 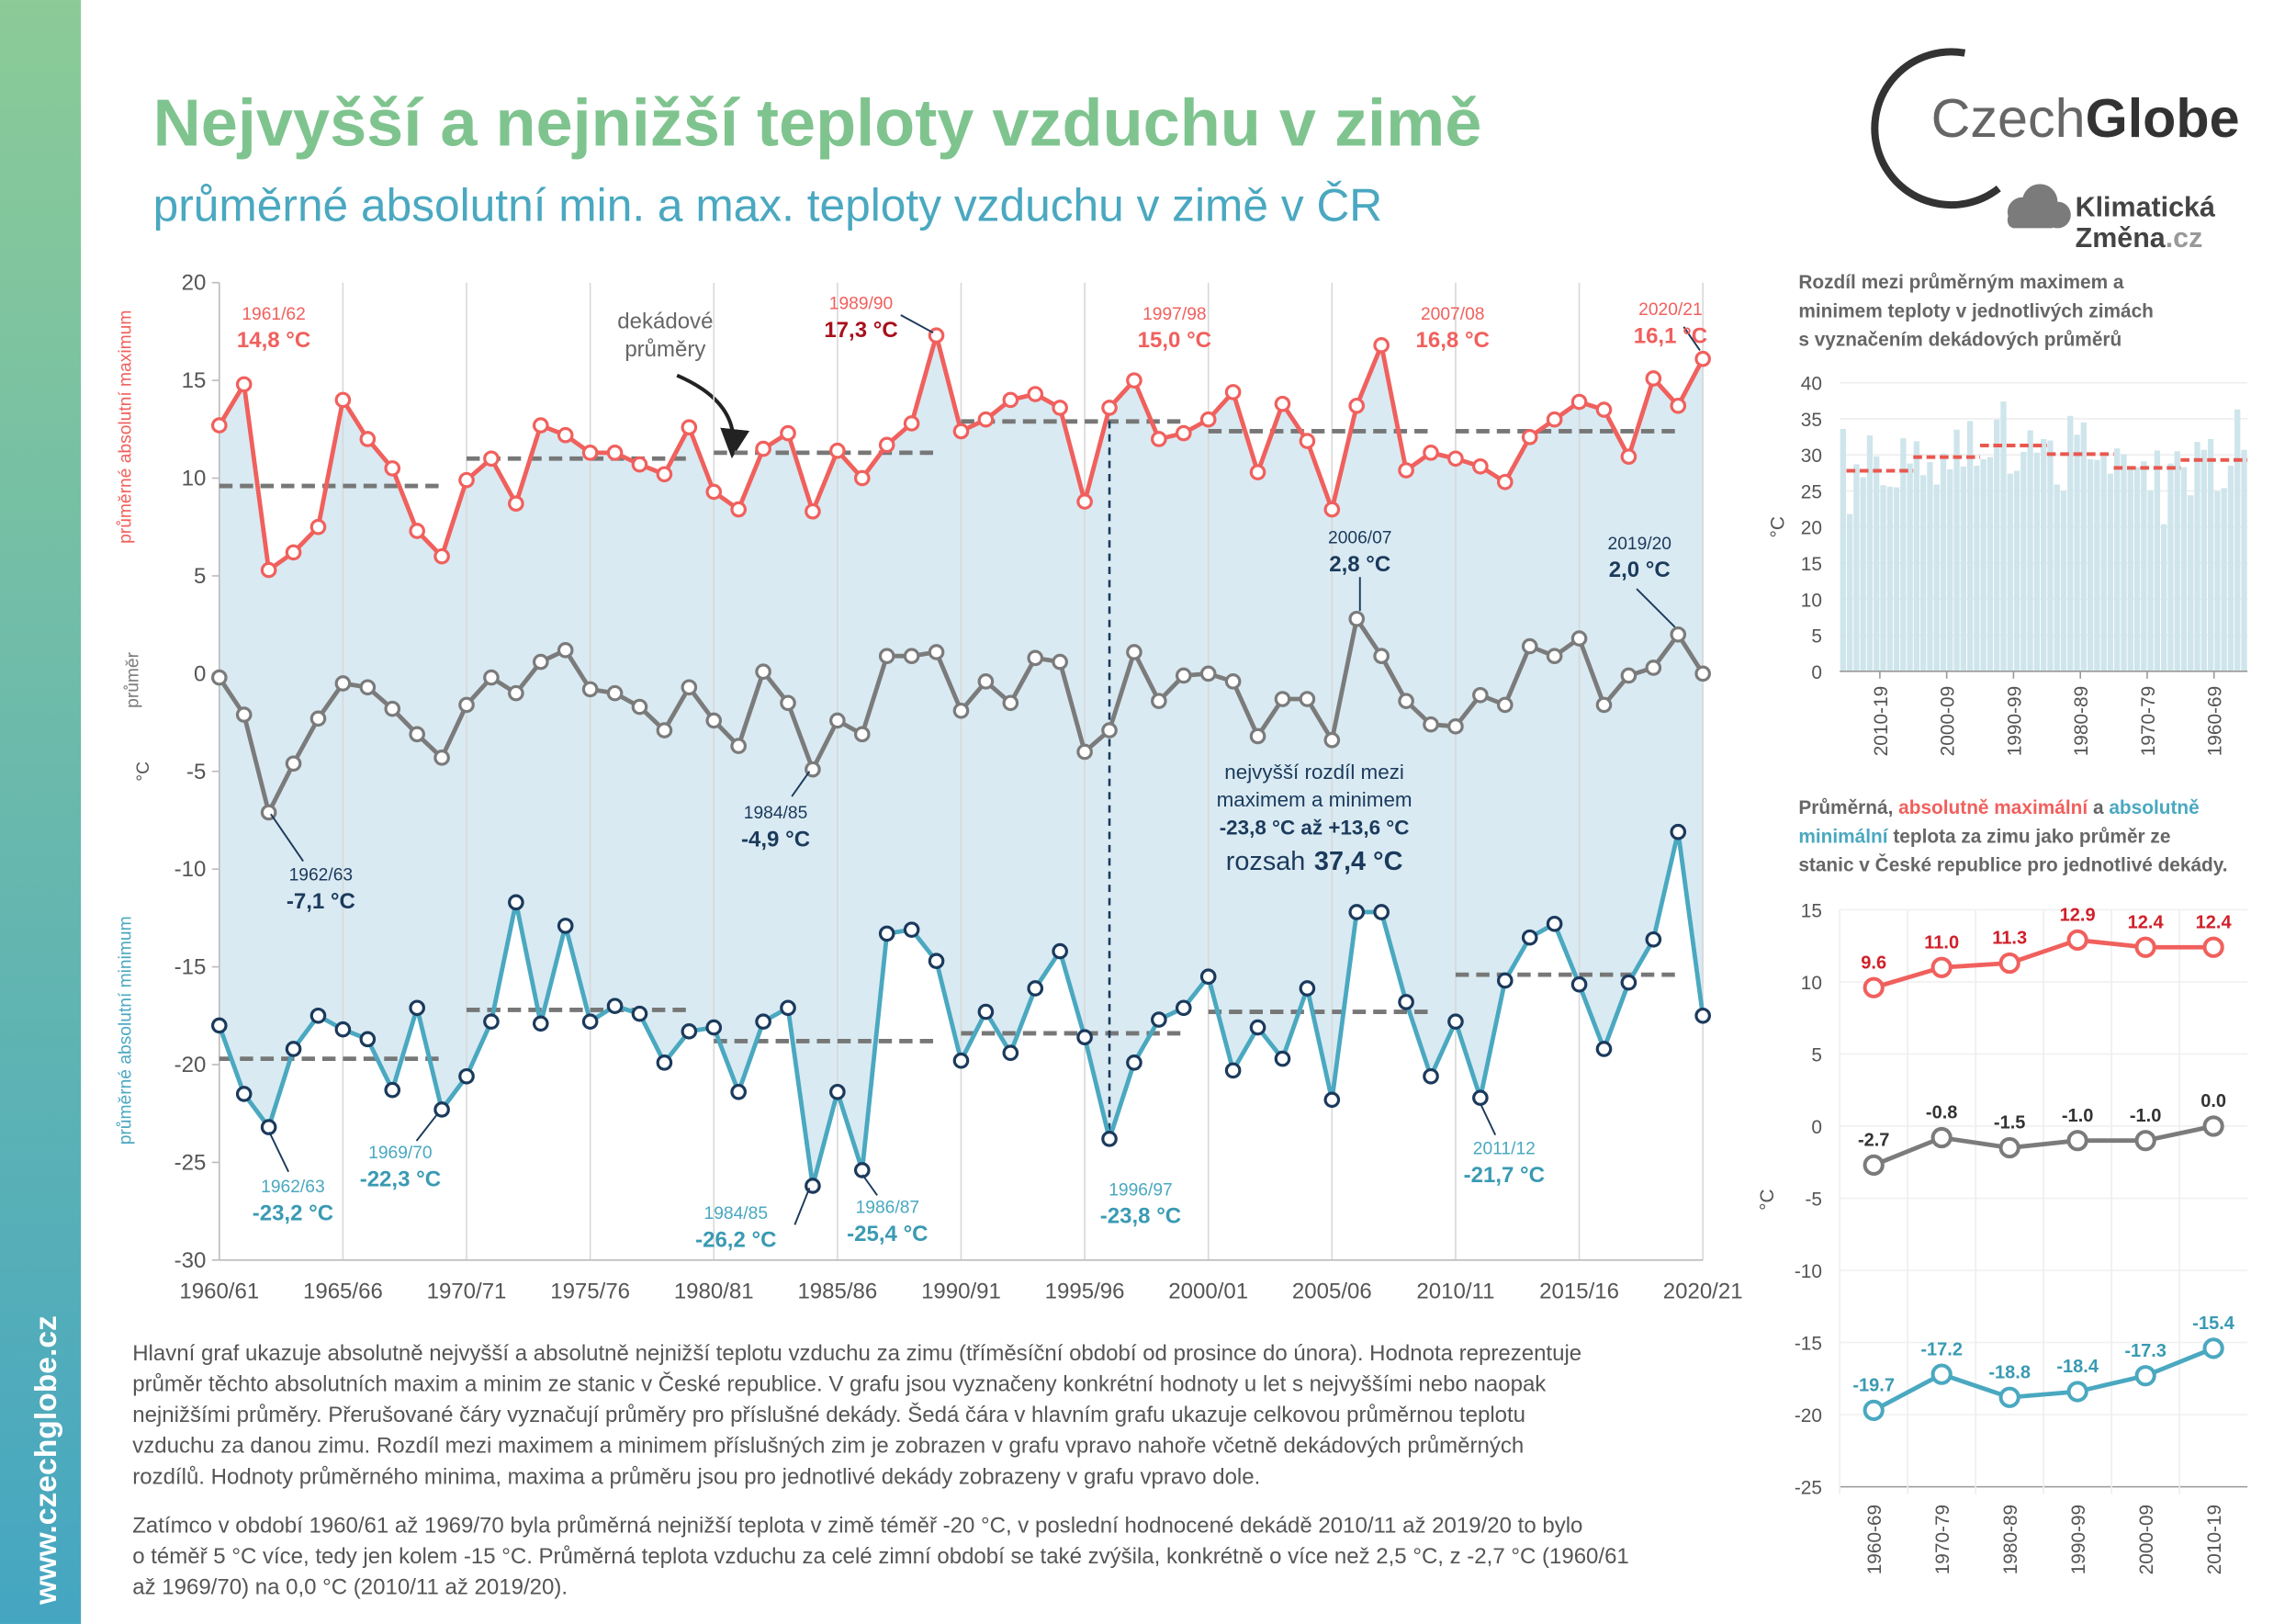 I want to click on title-segment: teplota za zimu jako průměr ze, so click(x=2029, y=836).